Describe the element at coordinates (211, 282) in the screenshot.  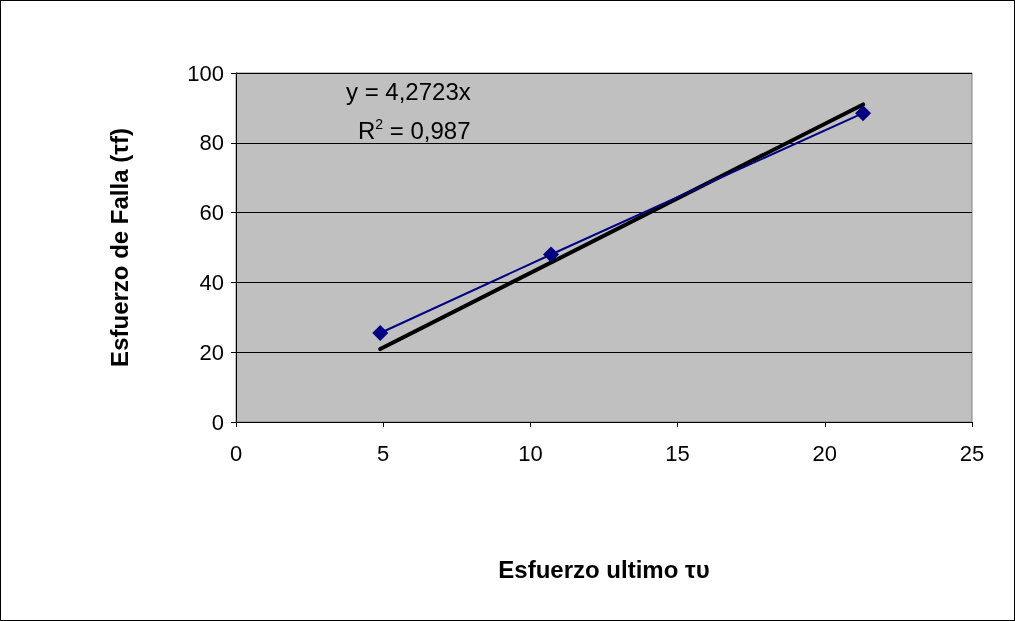
I see `y-tick-label: 40` at that location.